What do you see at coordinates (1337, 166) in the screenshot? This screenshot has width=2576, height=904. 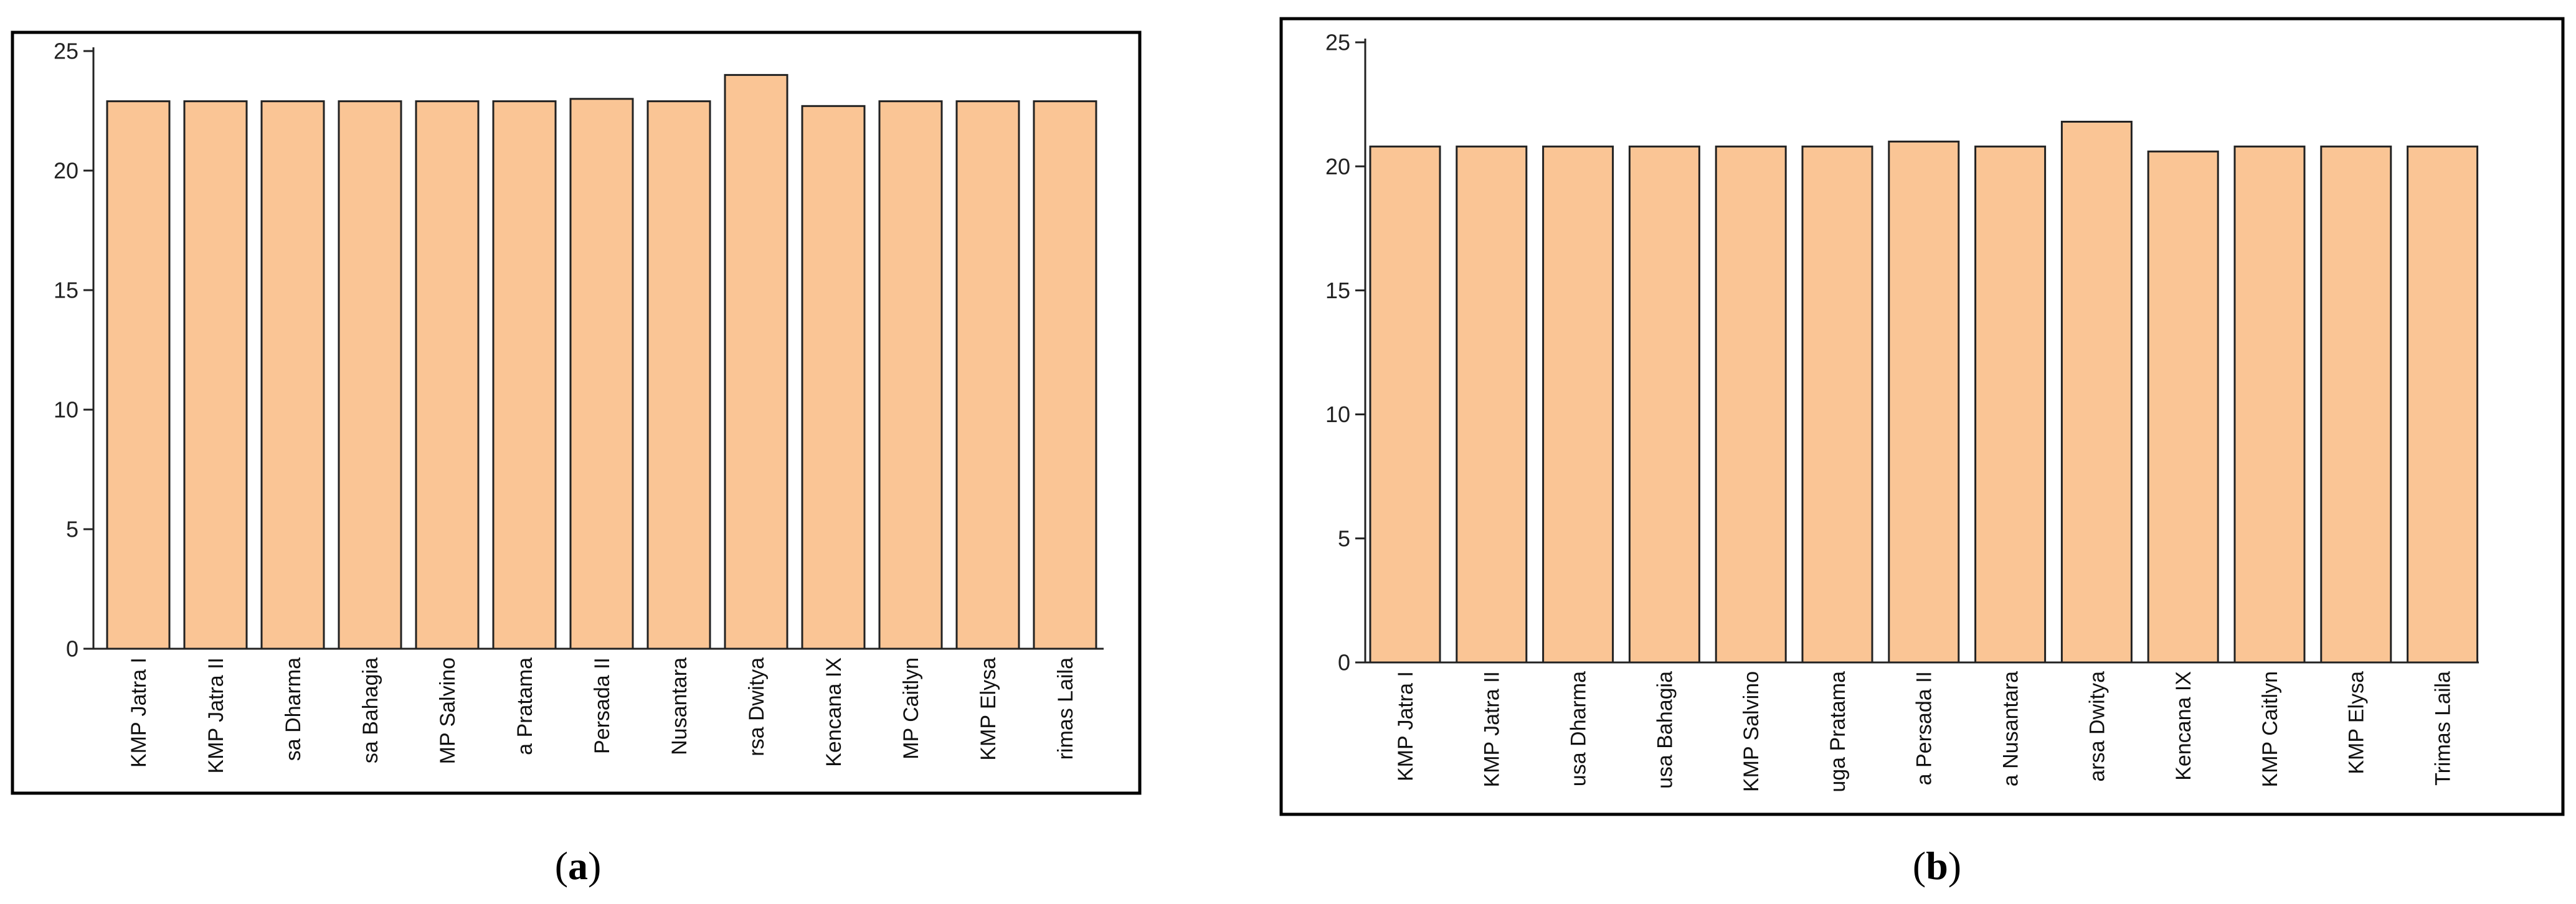 I see `y-tick-label-b-20: 20` at bounding box center [1337, 166].